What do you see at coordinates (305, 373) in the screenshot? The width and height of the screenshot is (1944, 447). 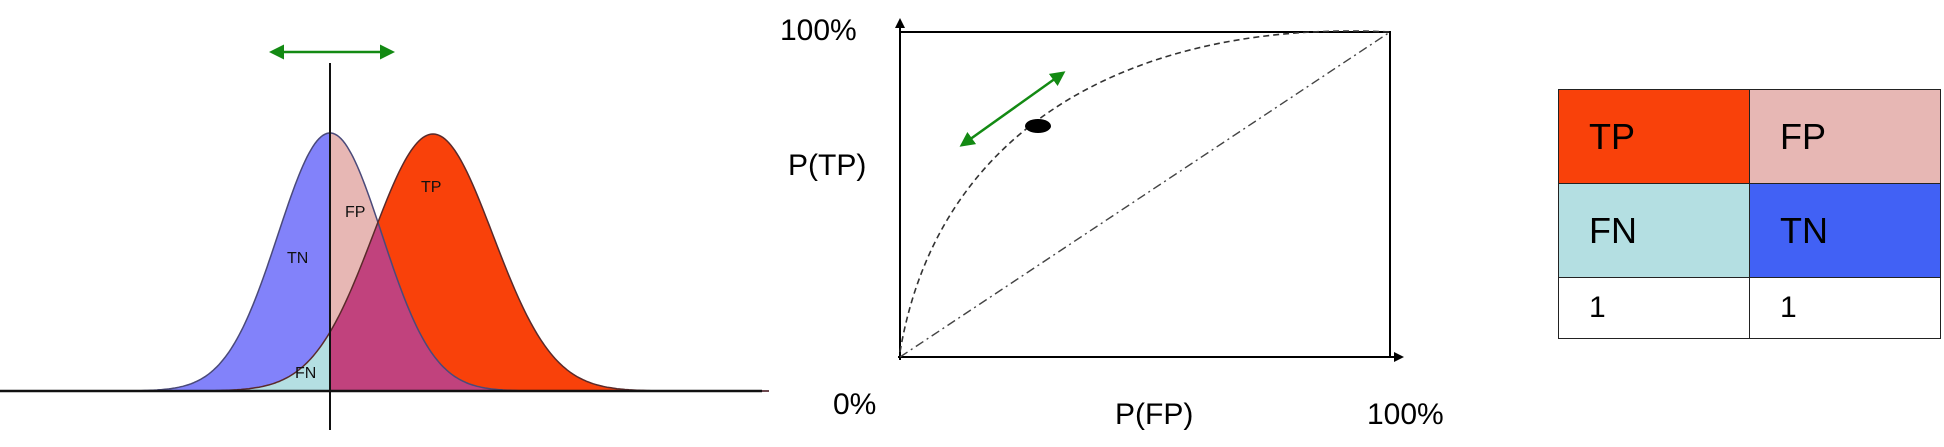 I see `fn-label: FN` at bounding box center [305, 373].